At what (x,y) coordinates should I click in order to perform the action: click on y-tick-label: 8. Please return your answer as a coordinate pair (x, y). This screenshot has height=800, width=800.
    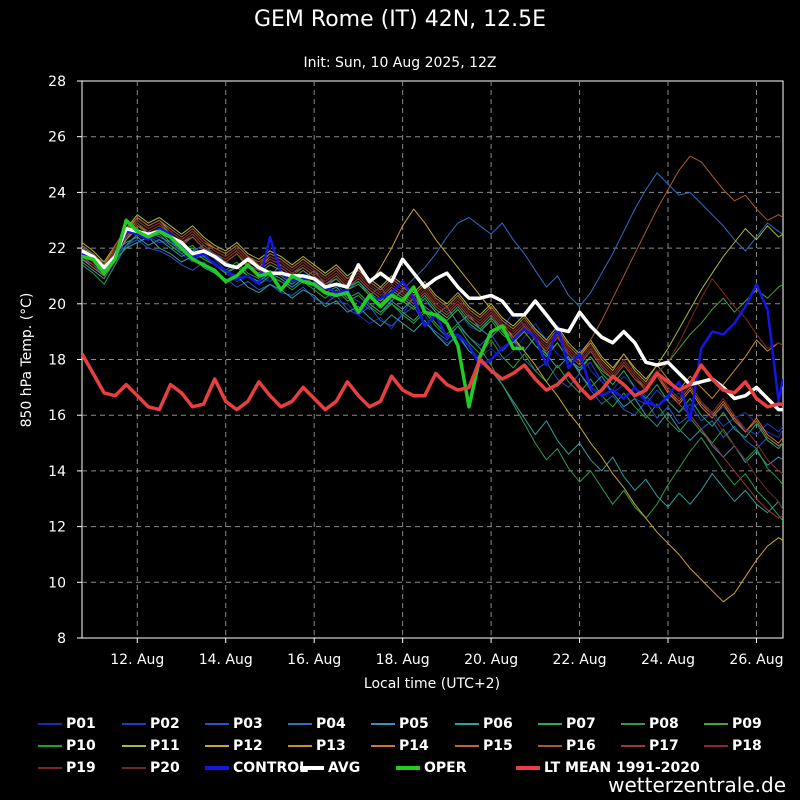
    Looking at the image, I should click on (61, 639).